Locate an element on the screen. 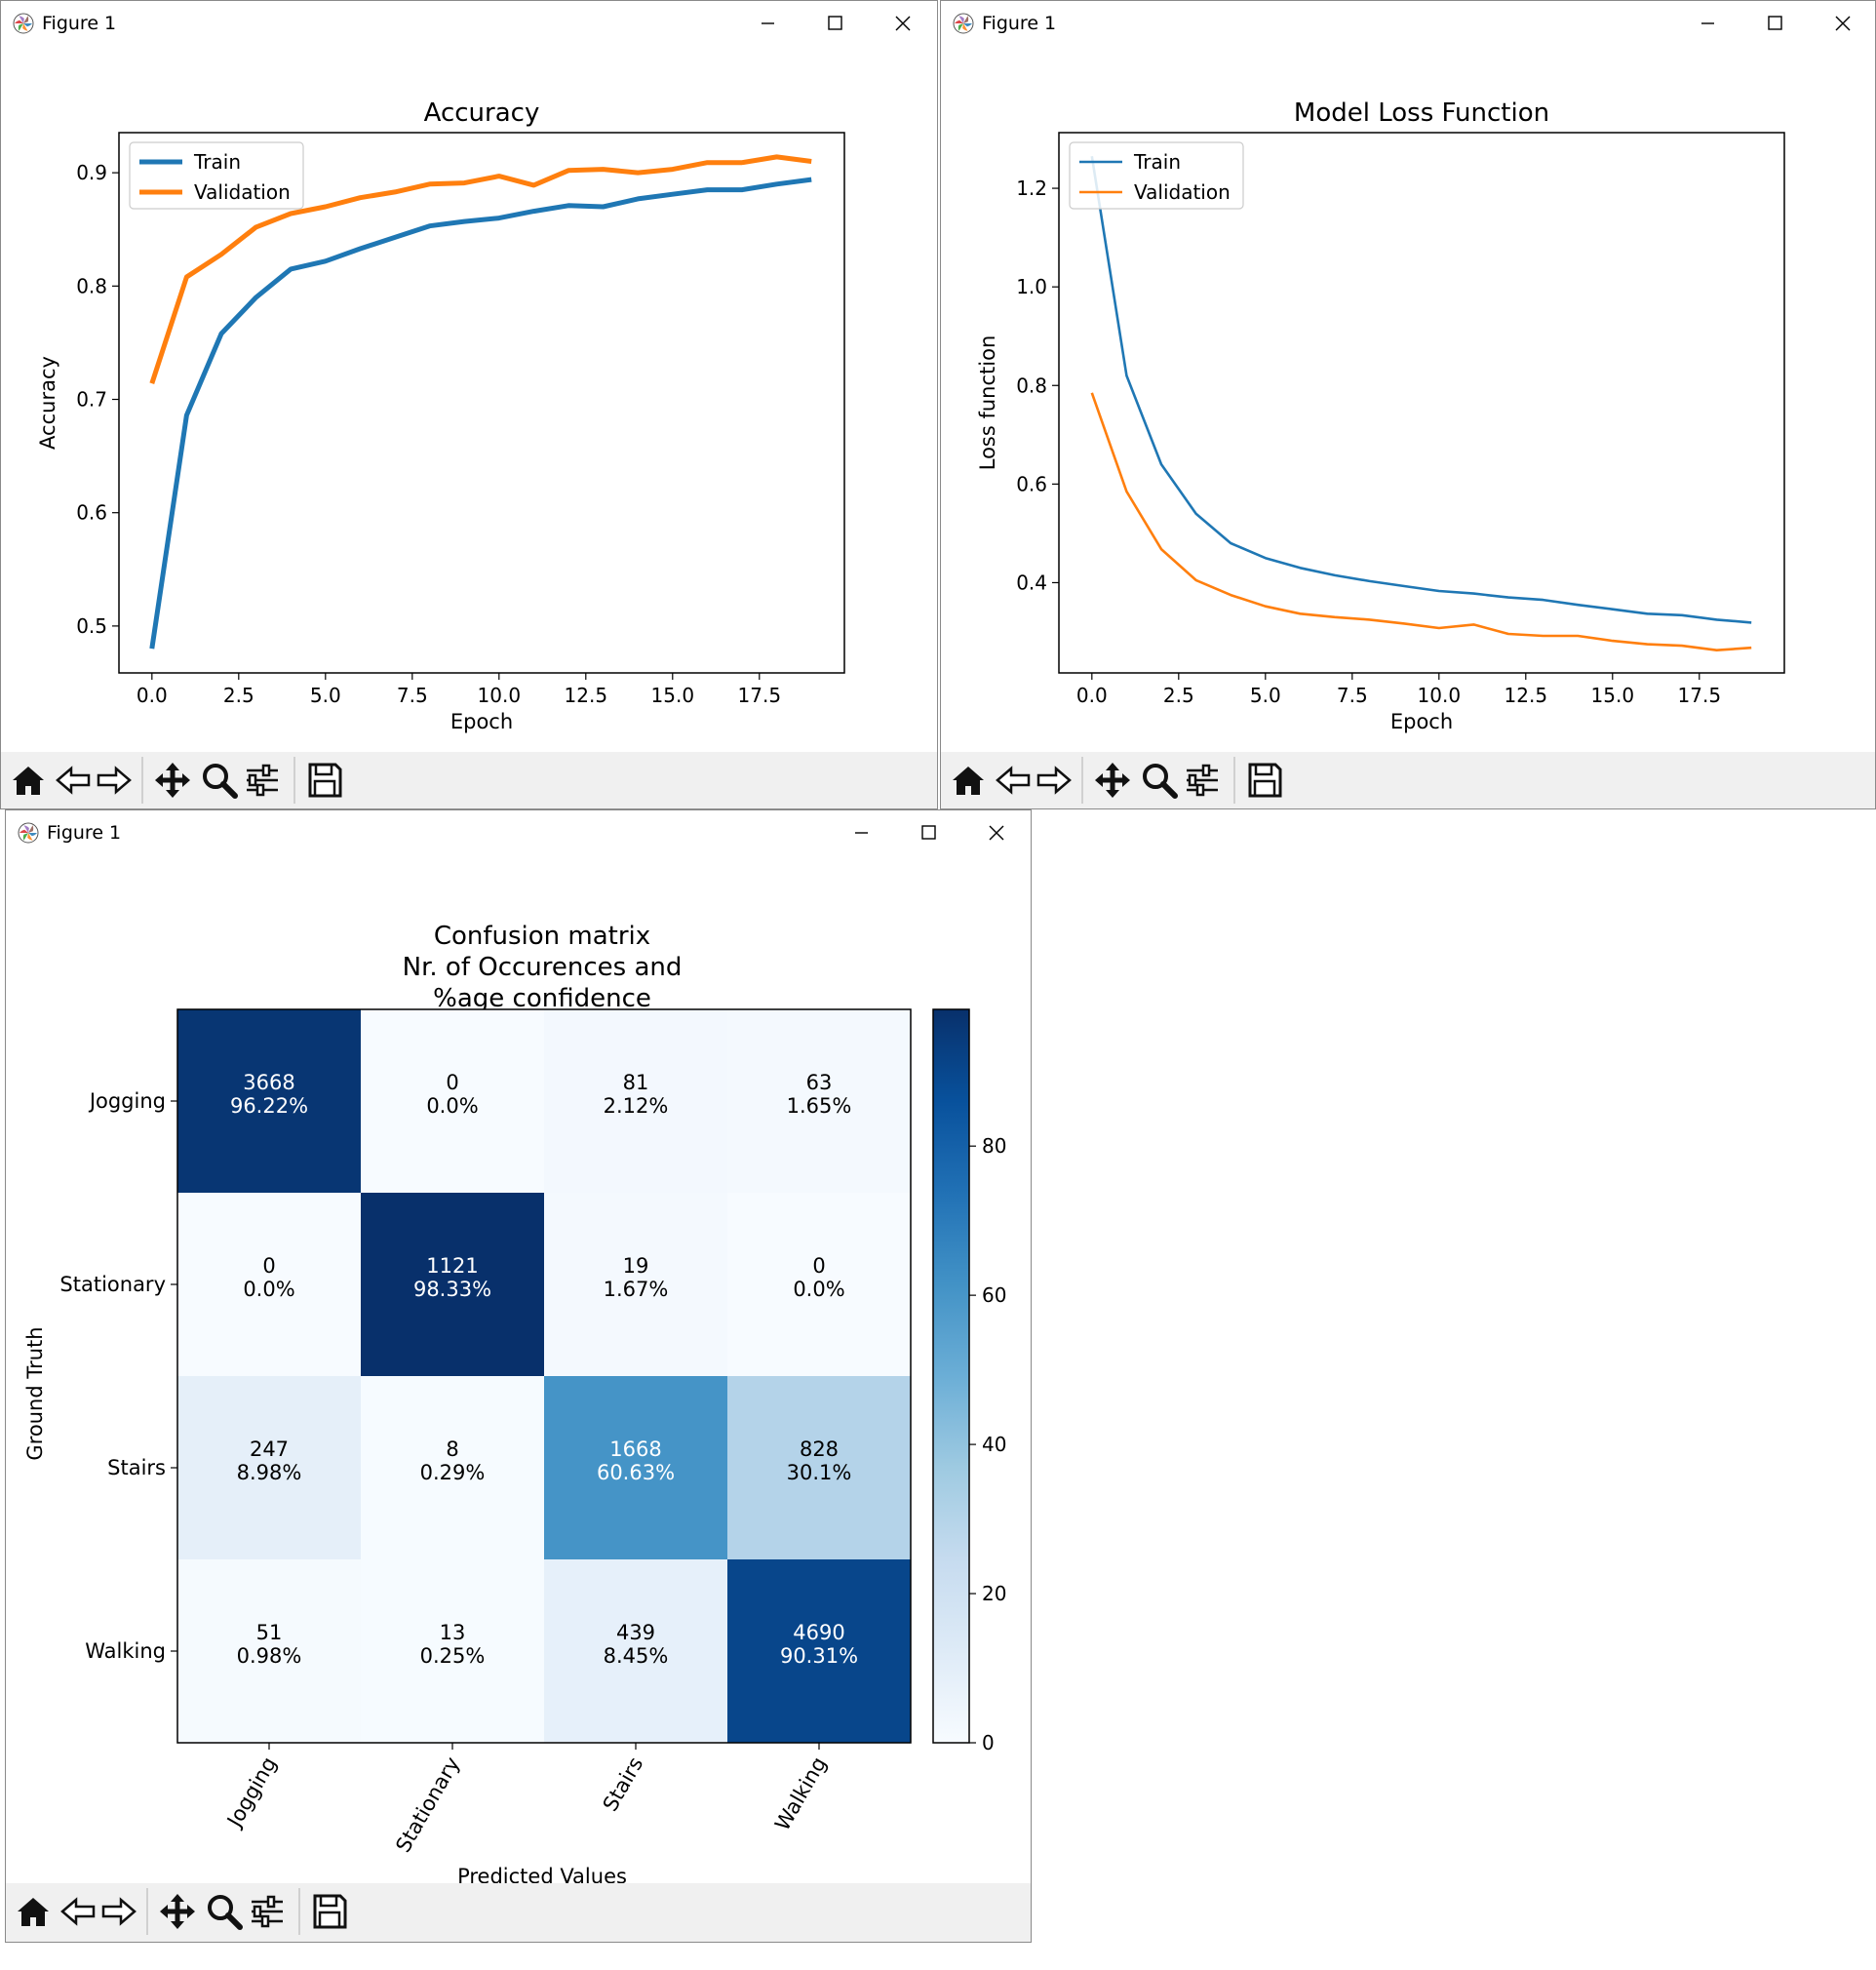 The image size is (1876, 1970). cell-percent: 30.1% is located at coordinates (819, 1472).